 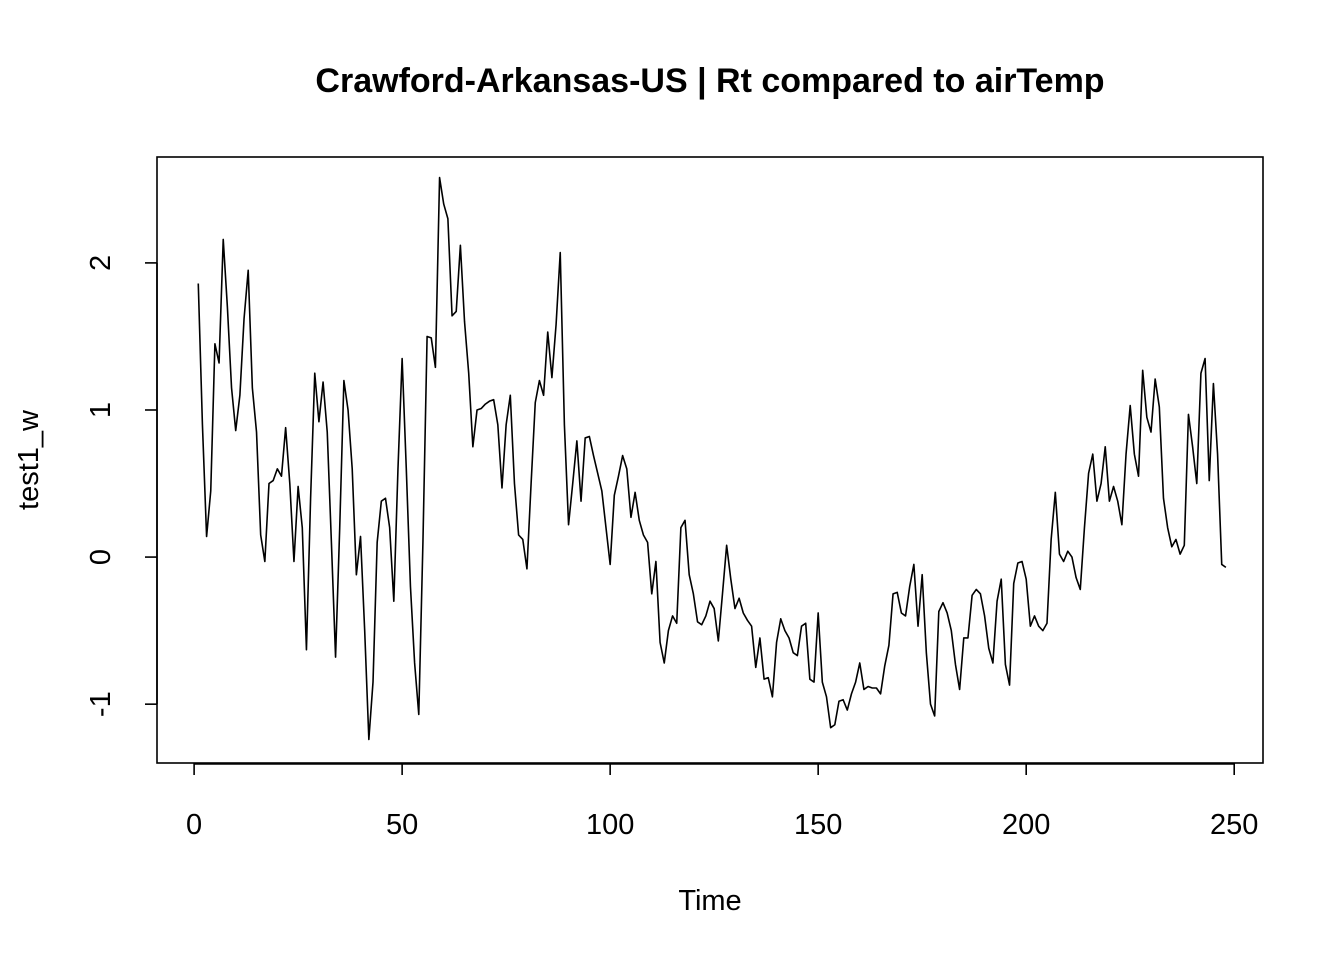 What do you see at coordinates (1234, 825) in the screenshot?
I see `x-tick-label: 250` at bounding box center [1234, 825].